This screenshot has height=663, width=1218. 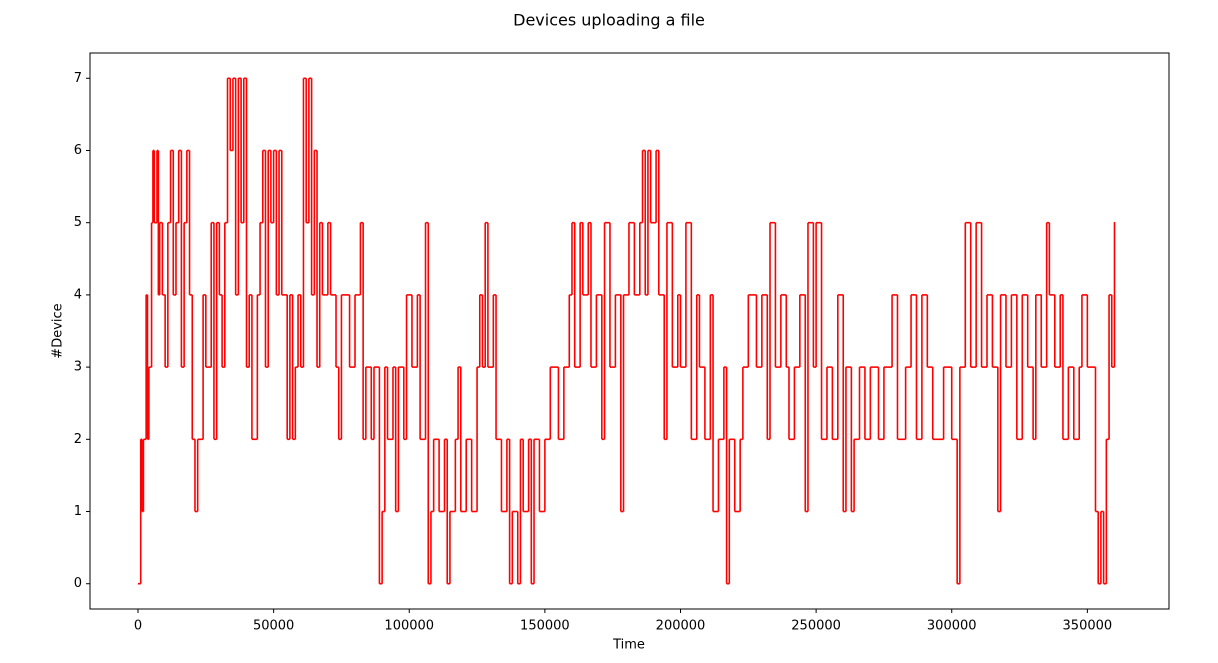 What do you see at coordinates (78, 511) in the screenshot?
I see `y-tick-label: 1` at bounding box center [78, 511].